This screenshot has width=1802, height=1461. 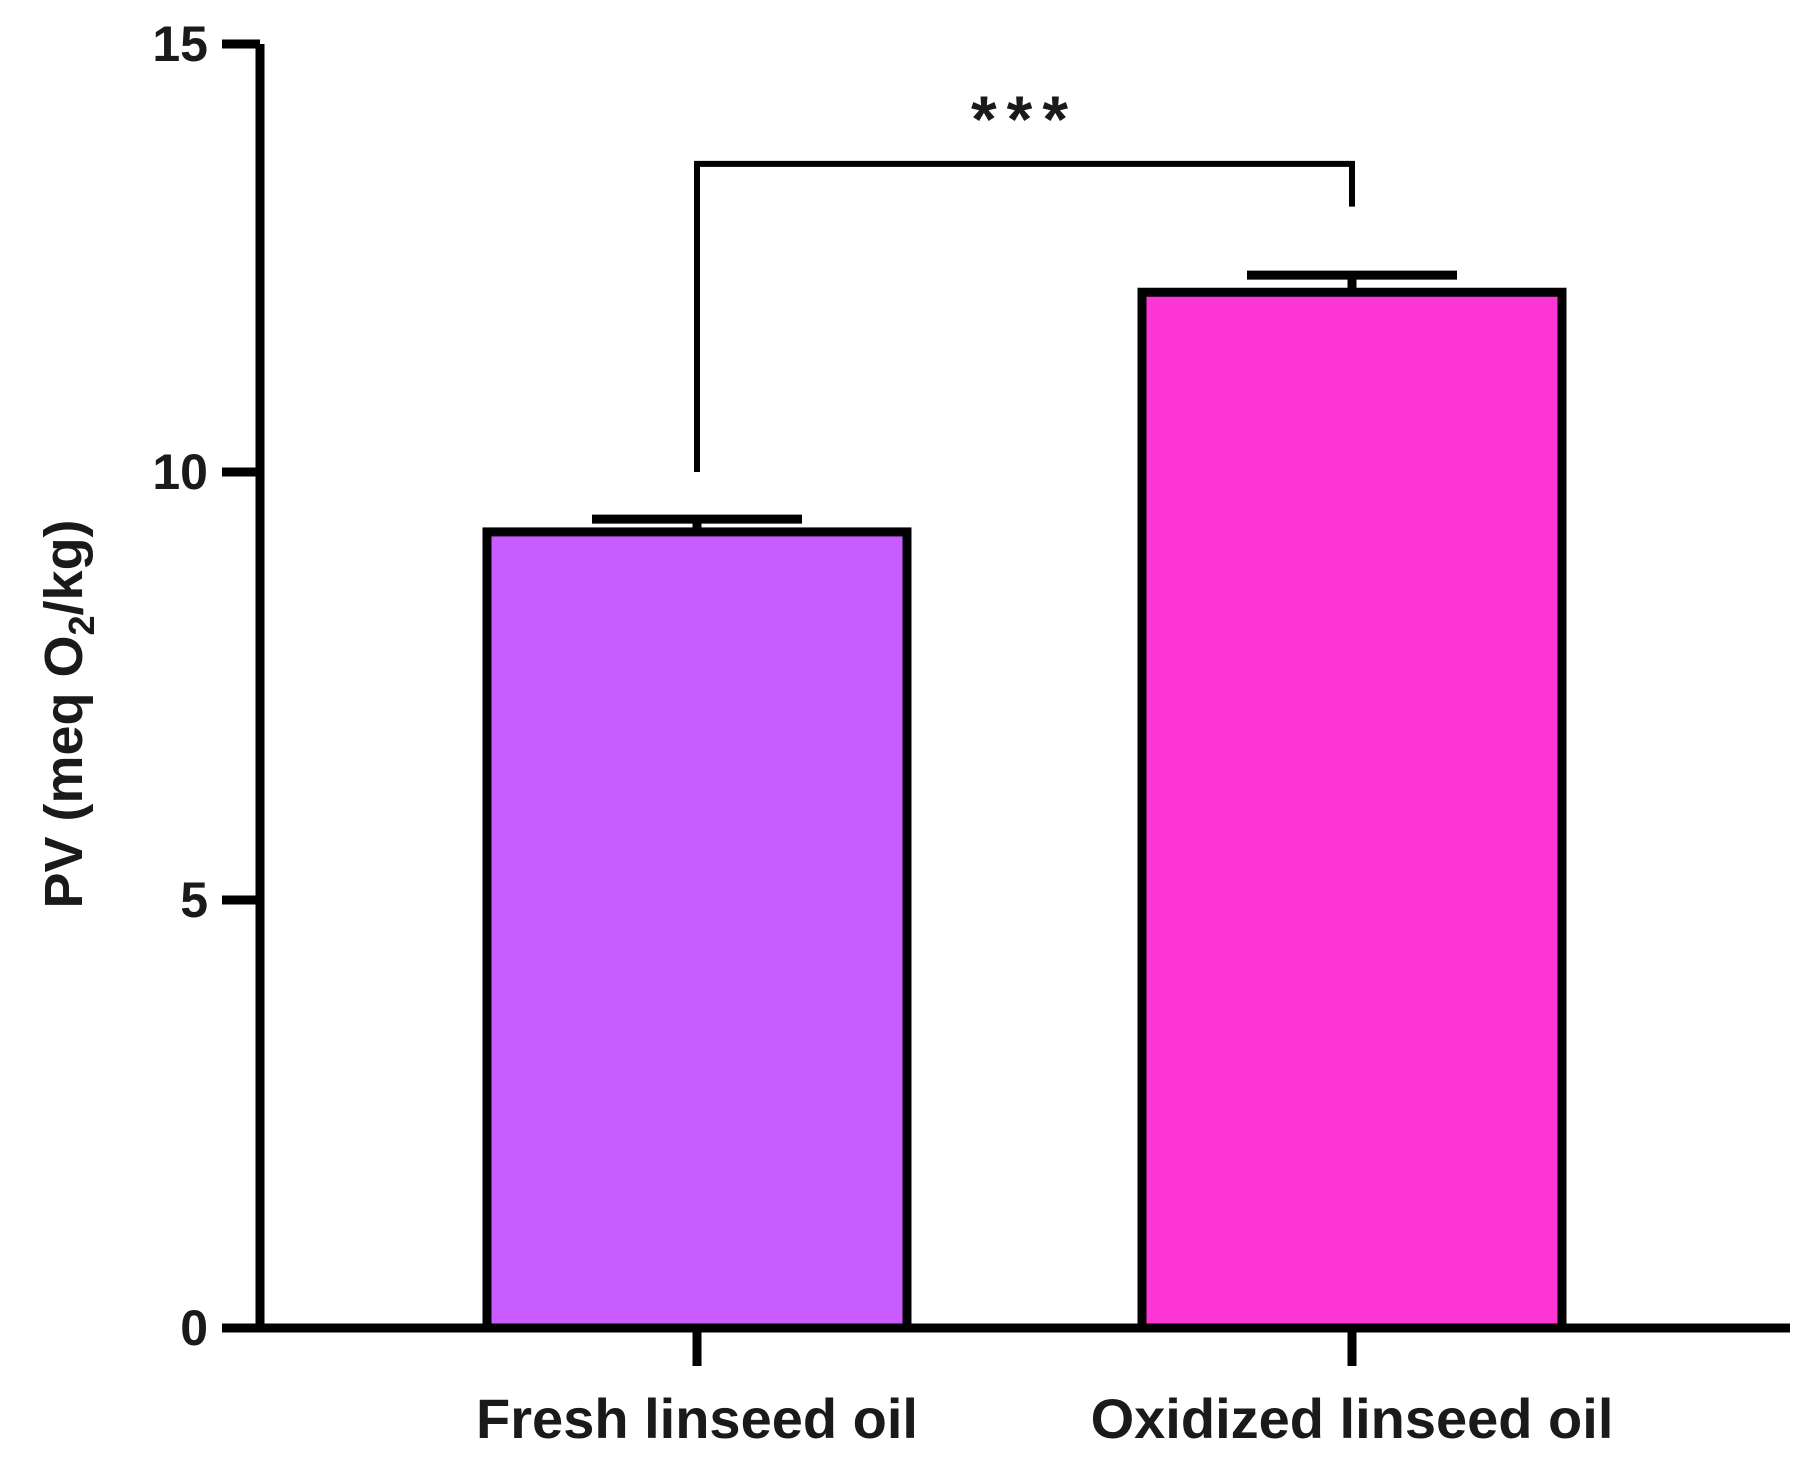 I want to click on significance-annotation: ***, so click(x=1024, y=277).